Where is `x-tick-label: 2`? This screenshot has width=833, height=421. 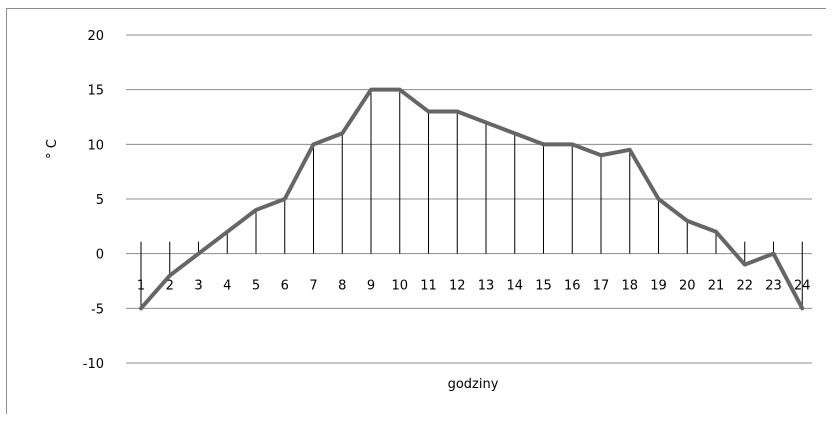 x-tick-label: 2 is located at coordinates (170, 286).